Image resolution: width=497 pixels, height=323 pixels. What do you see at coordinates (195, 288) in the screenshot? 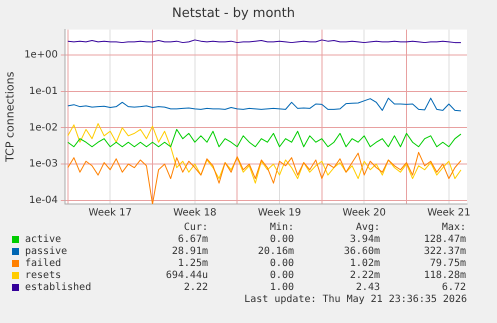
I see `text: 2.22` at bounding box center [195, 288].